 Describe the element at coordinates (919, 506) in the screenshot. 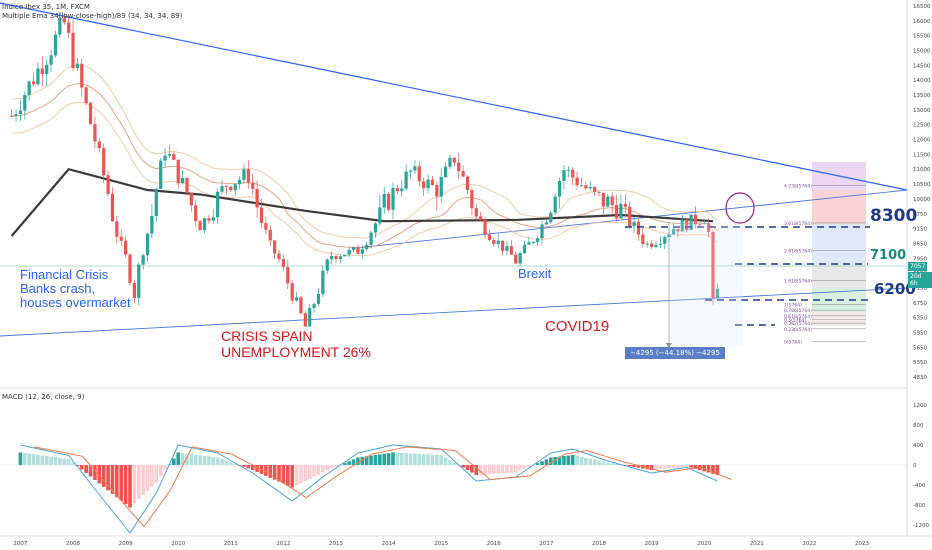

I see `macd-tick-label: -800` at that location.